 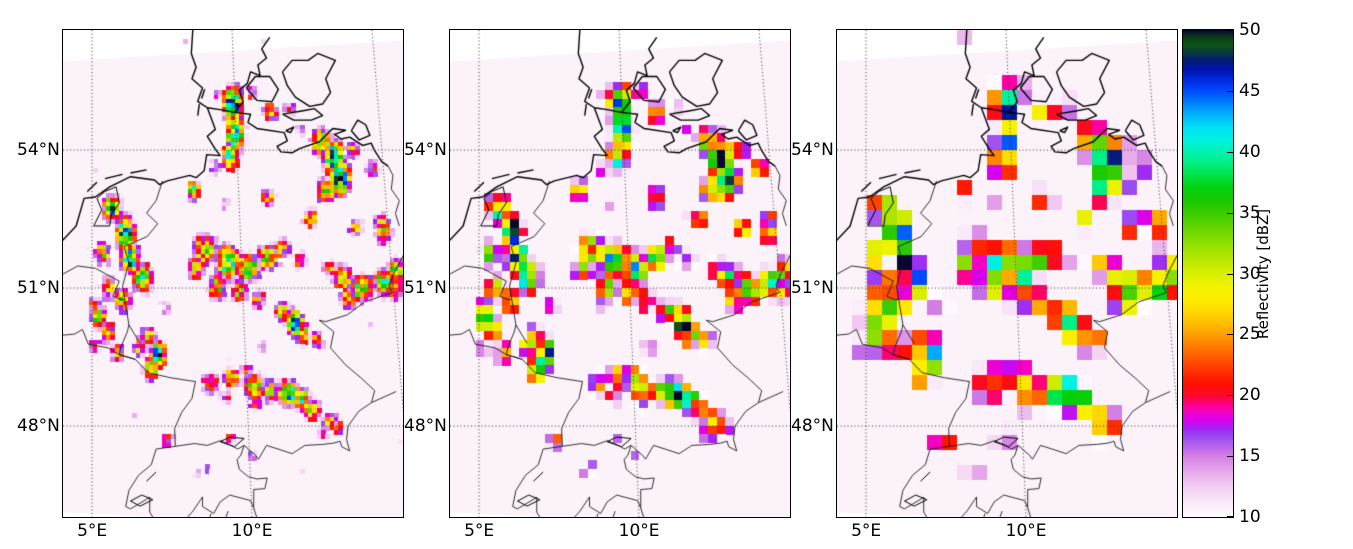 I want to click on colorbar-tick-label: 45, so click(x=1250, y=90).